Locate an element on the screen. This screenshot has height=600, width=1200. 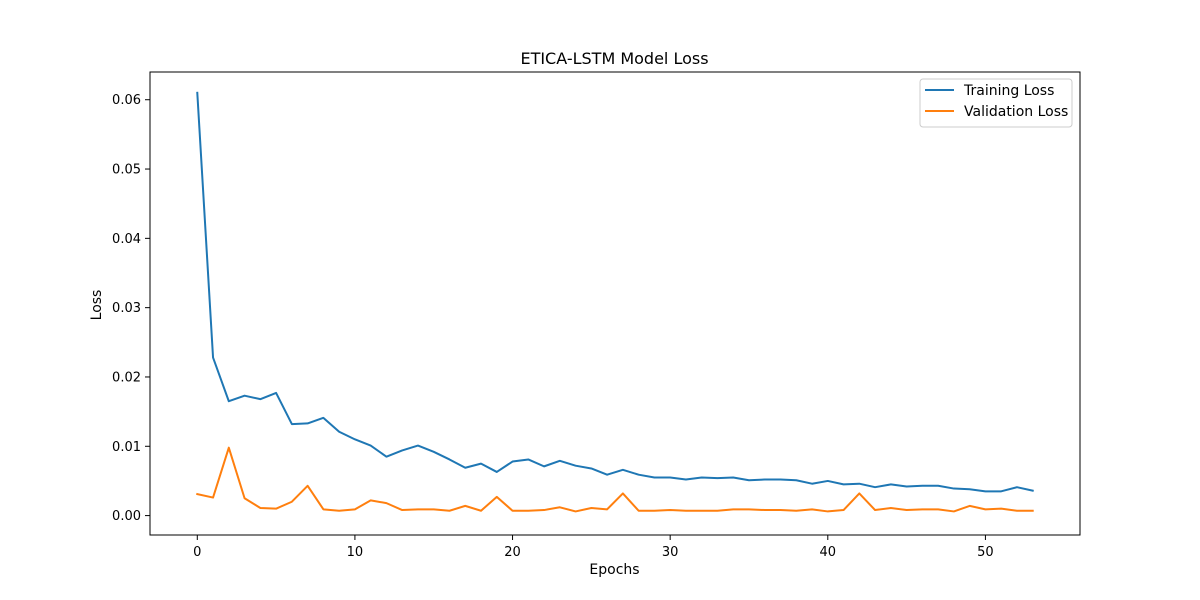
legend-label-validation-loss: Validation Loss is located at coordinates (1016, 112).